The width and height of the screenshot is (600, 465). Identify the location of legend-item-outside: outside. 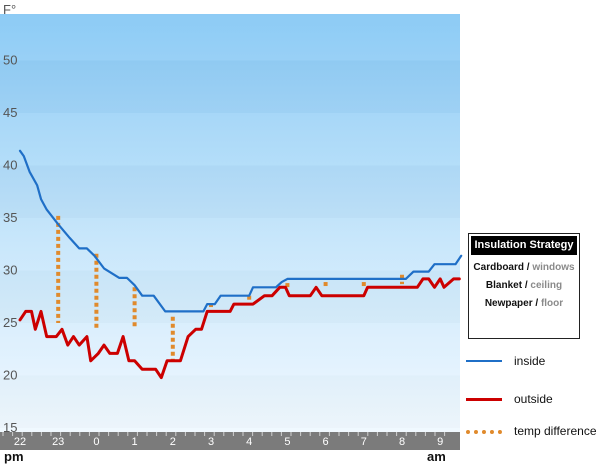
(533, 400).